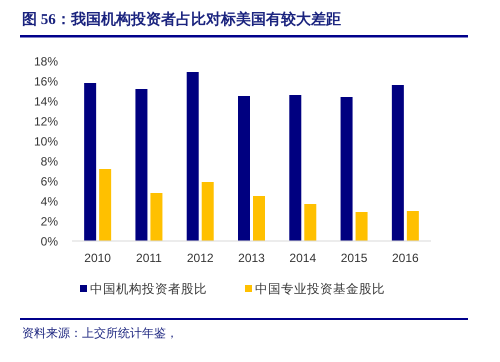 This screenshot has height=362, width=500. What do you see at coordinates (46, 101) in the screenshot?
I see `y-tick-label: 14%` at bounding box center [46, 101].